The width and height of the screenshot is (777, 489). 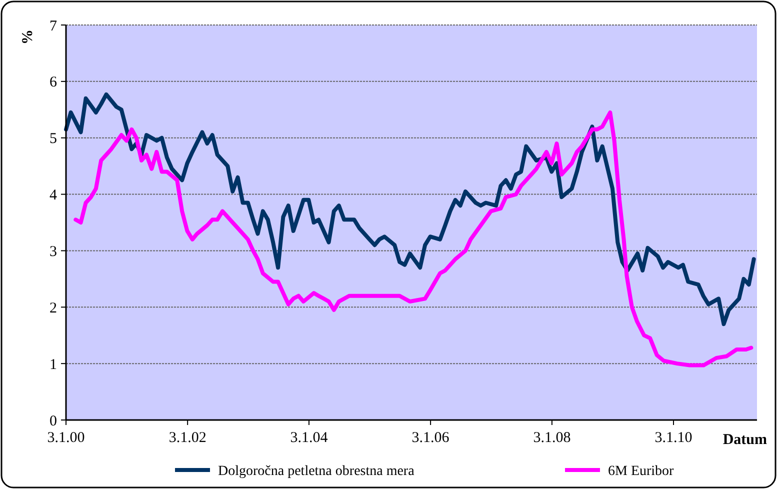 What do you see at coordinates (53, 421) in the screenshot?
I see `y-tick-label: 0` at bounding box center [53, 421].